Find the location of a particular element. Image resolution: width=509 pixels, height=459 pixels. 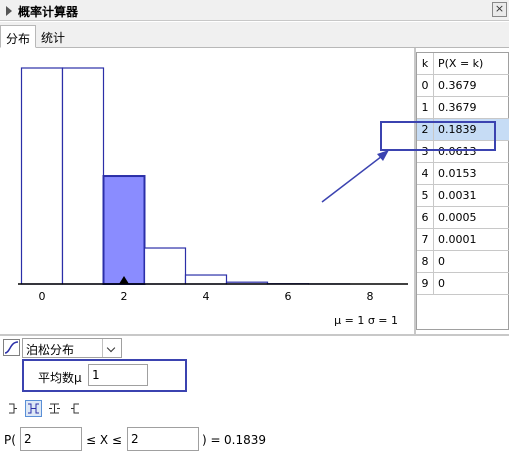

left-tail-icon is located at coordinates (12, 408).